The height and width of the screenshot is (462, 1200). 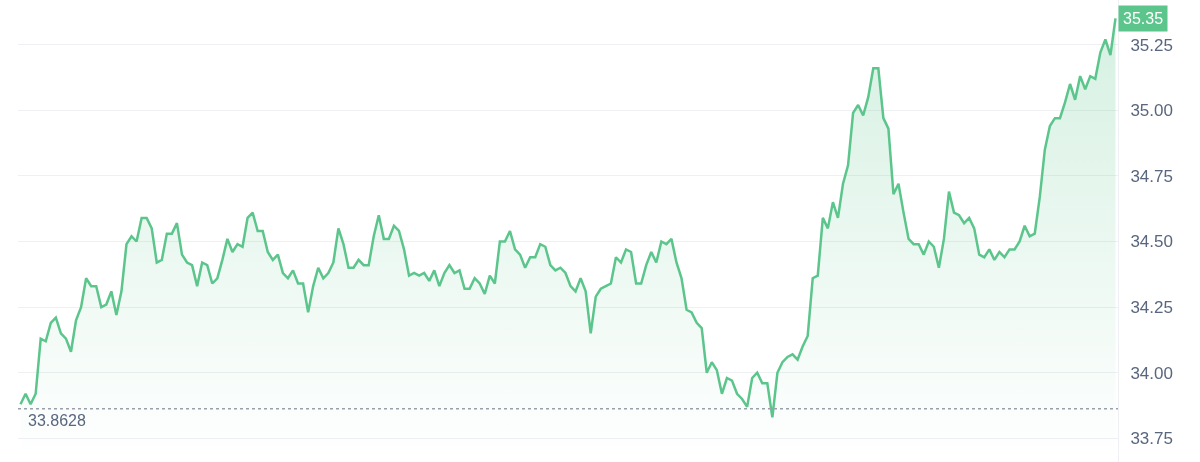 What do you see at coordinates (57, 420) in the screenshot?
I see `ref-line-label: 33.8628` at bounding box center [57, 420].